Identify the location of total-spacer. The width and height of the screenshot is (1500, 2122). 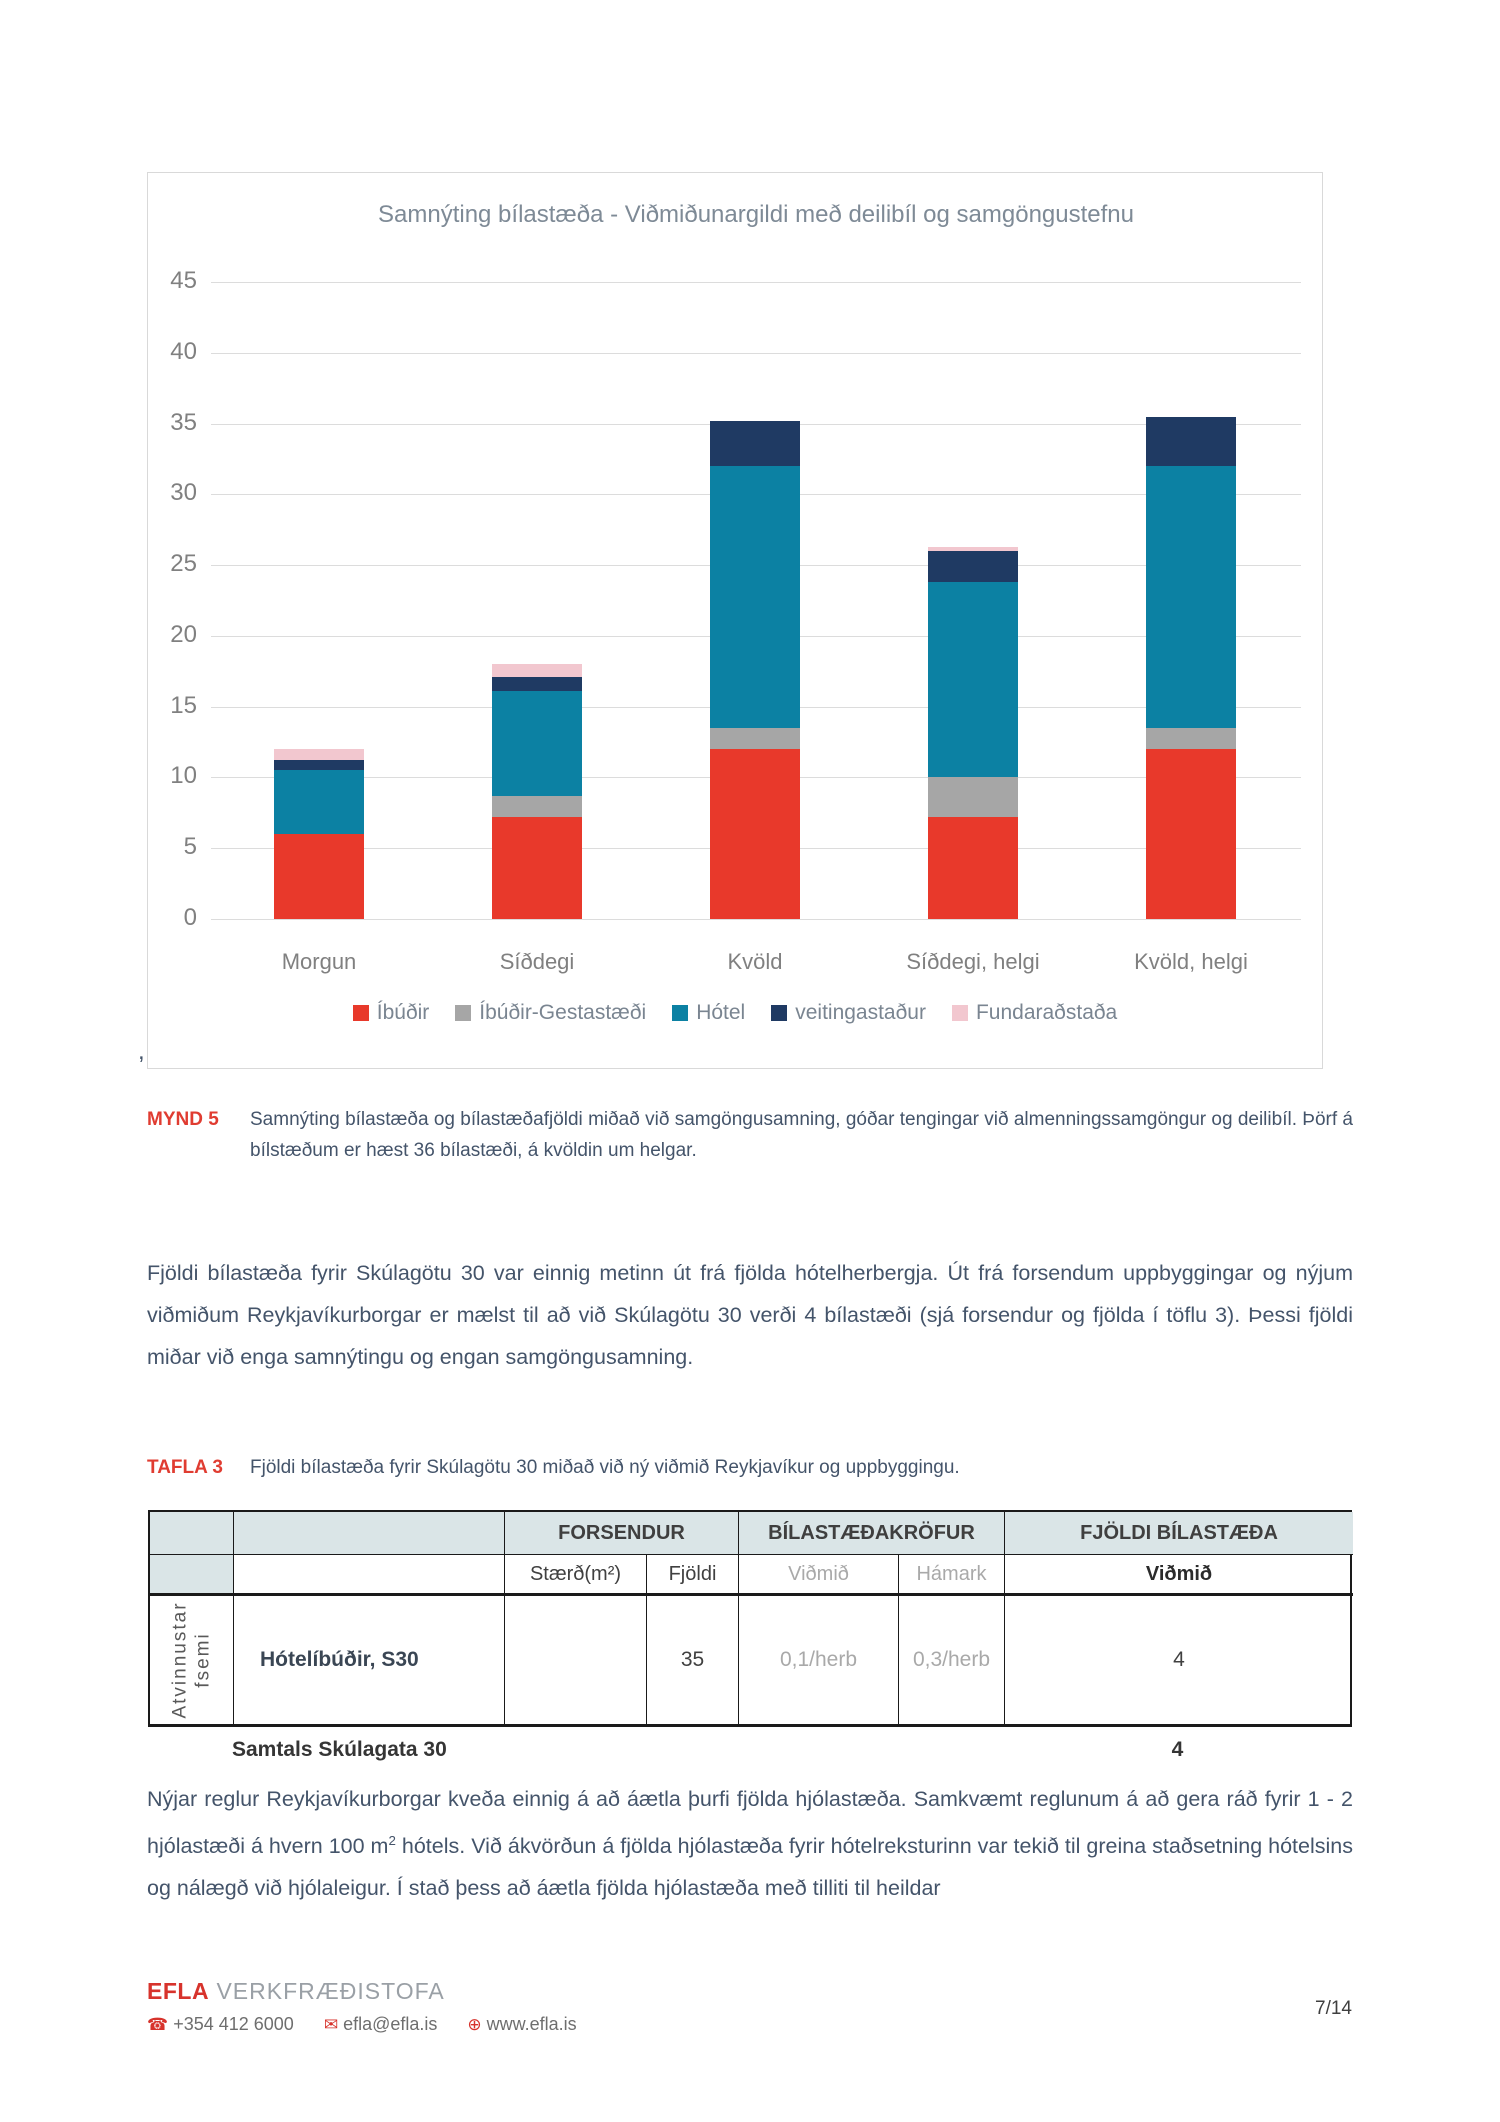
(190, 1750).